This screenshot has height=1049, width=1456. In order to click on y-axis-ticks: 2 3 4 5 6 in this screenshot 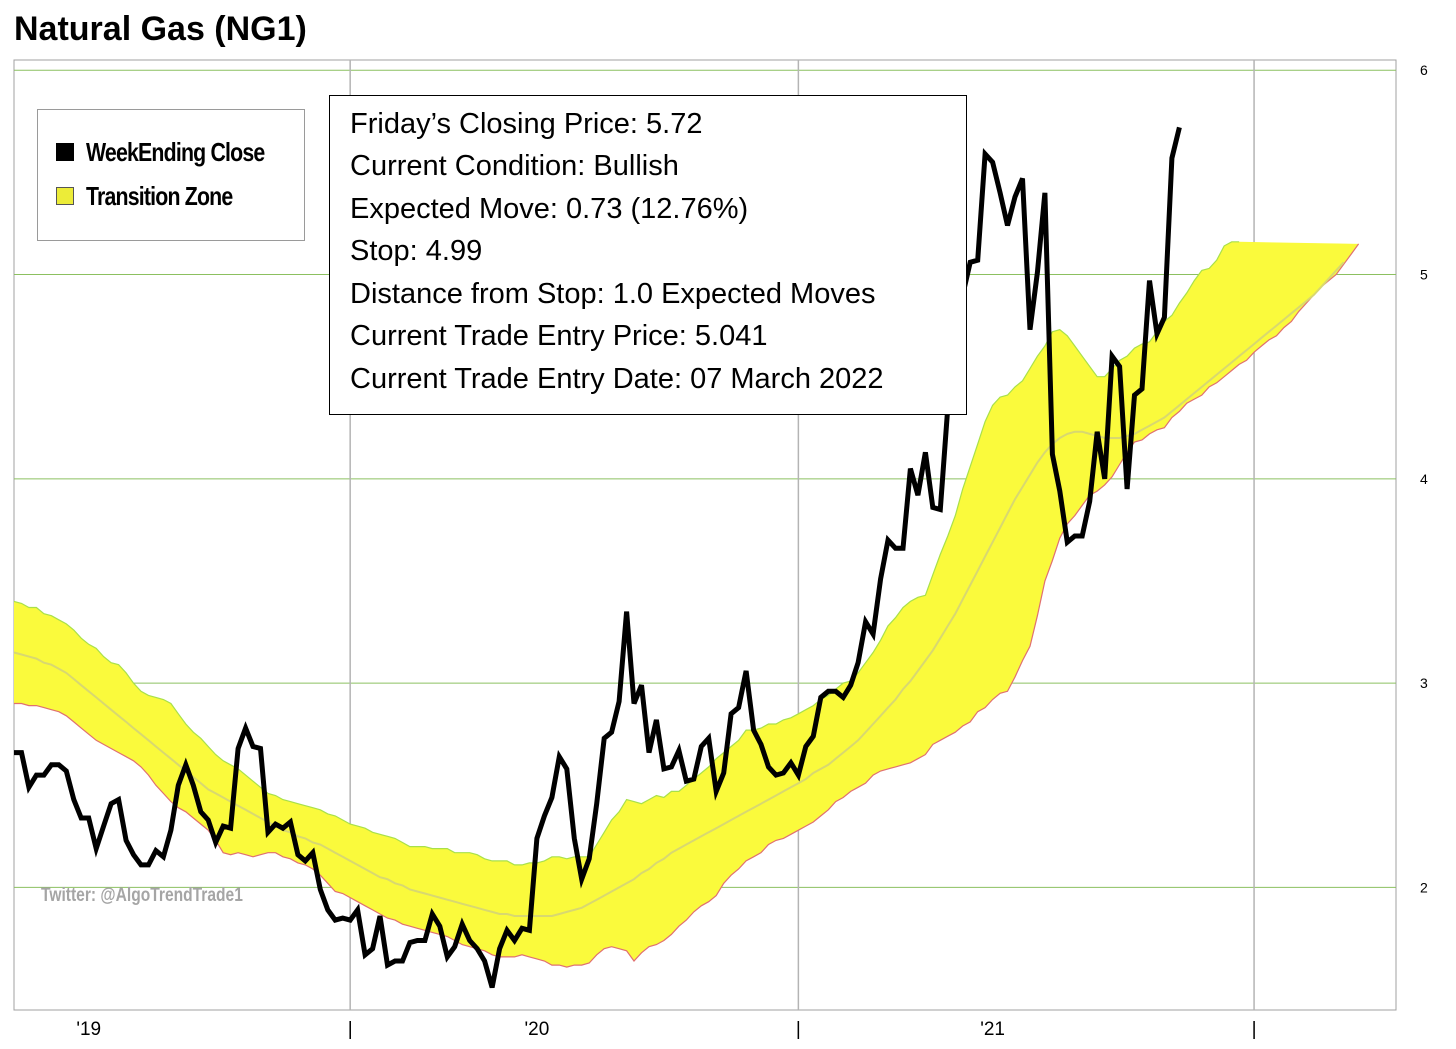, I will do `click(1424, 478)`.